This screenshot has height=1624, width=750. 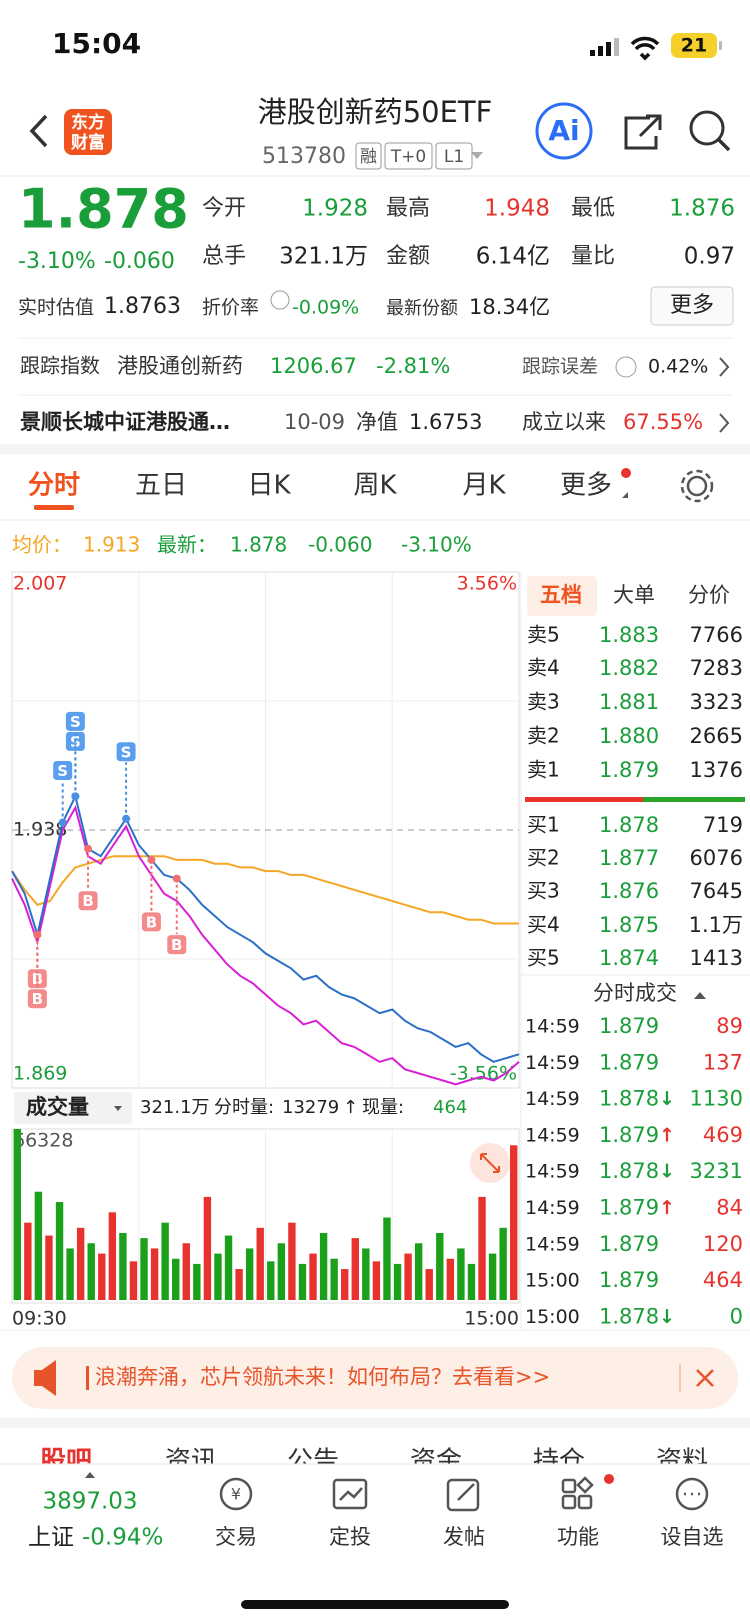 I want to click on yen-glyph: ¥, so click(x=236, y=1494).